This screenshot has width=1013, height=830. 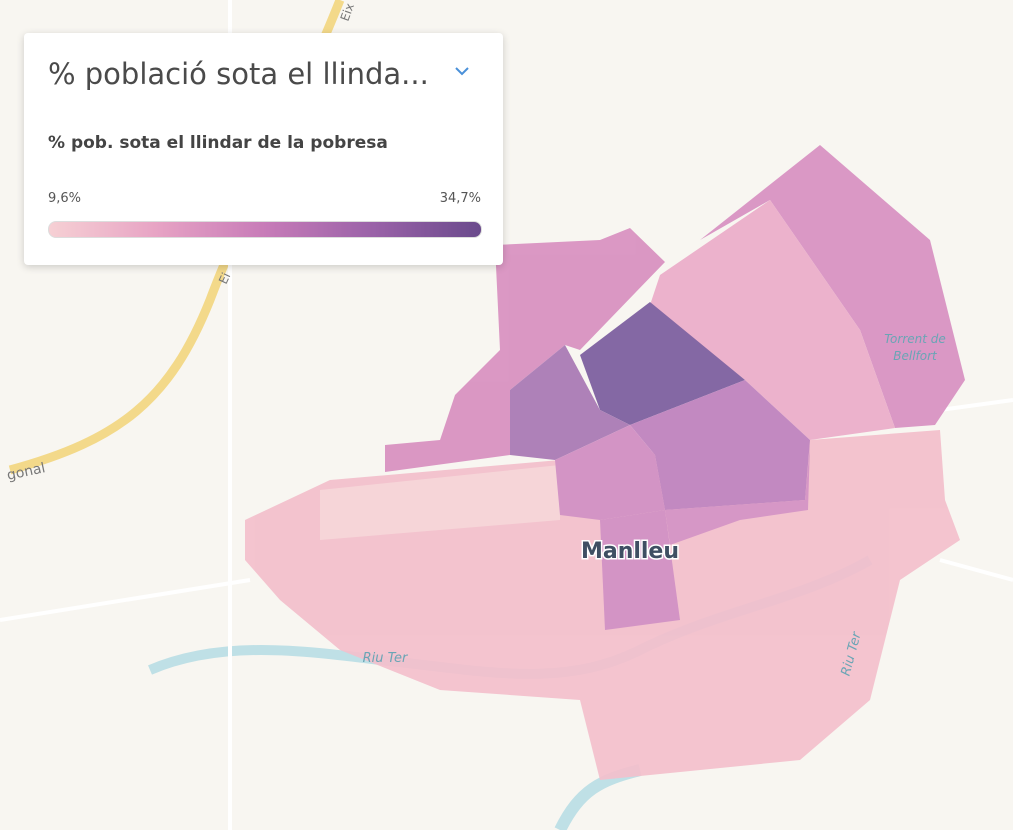 What do you see at coordinates (630, 551) in the screenshot?
I see `town-label: Manlleu` at bounding box center [630, 551].